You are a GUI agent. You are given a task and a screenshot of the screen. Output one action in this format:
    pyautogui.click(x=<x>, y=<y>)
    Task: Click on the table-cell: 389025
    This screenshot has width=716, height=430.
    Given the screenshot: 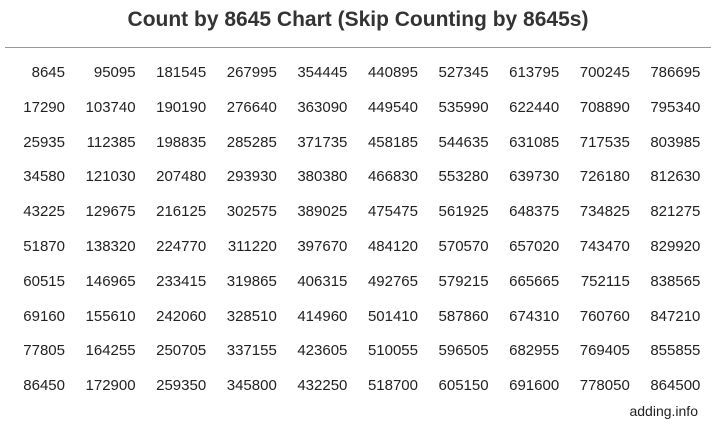 What is the action you would take?
    pyautogui.click(x=322, y=212)
    